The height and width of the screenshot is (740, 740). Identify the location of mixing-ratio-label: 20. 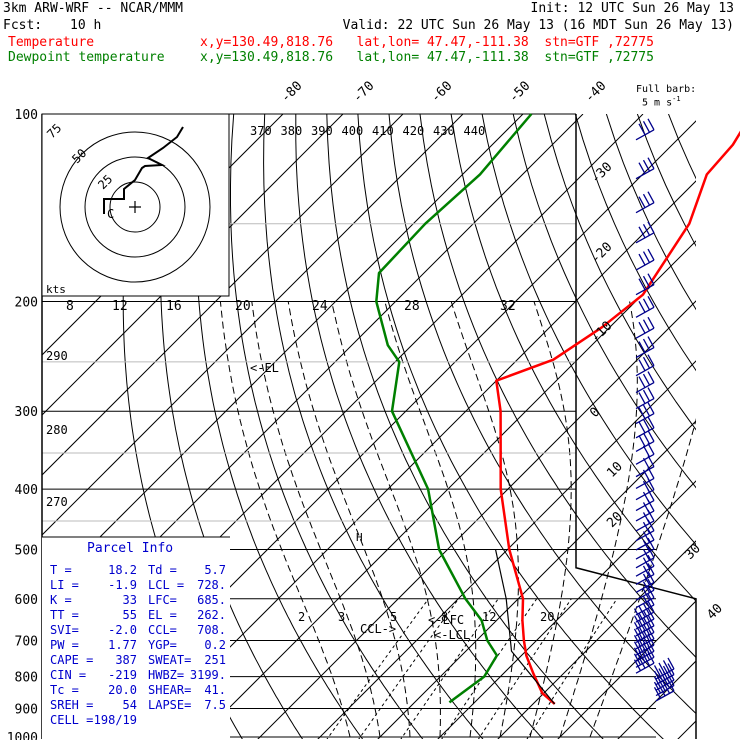
(547, 617).